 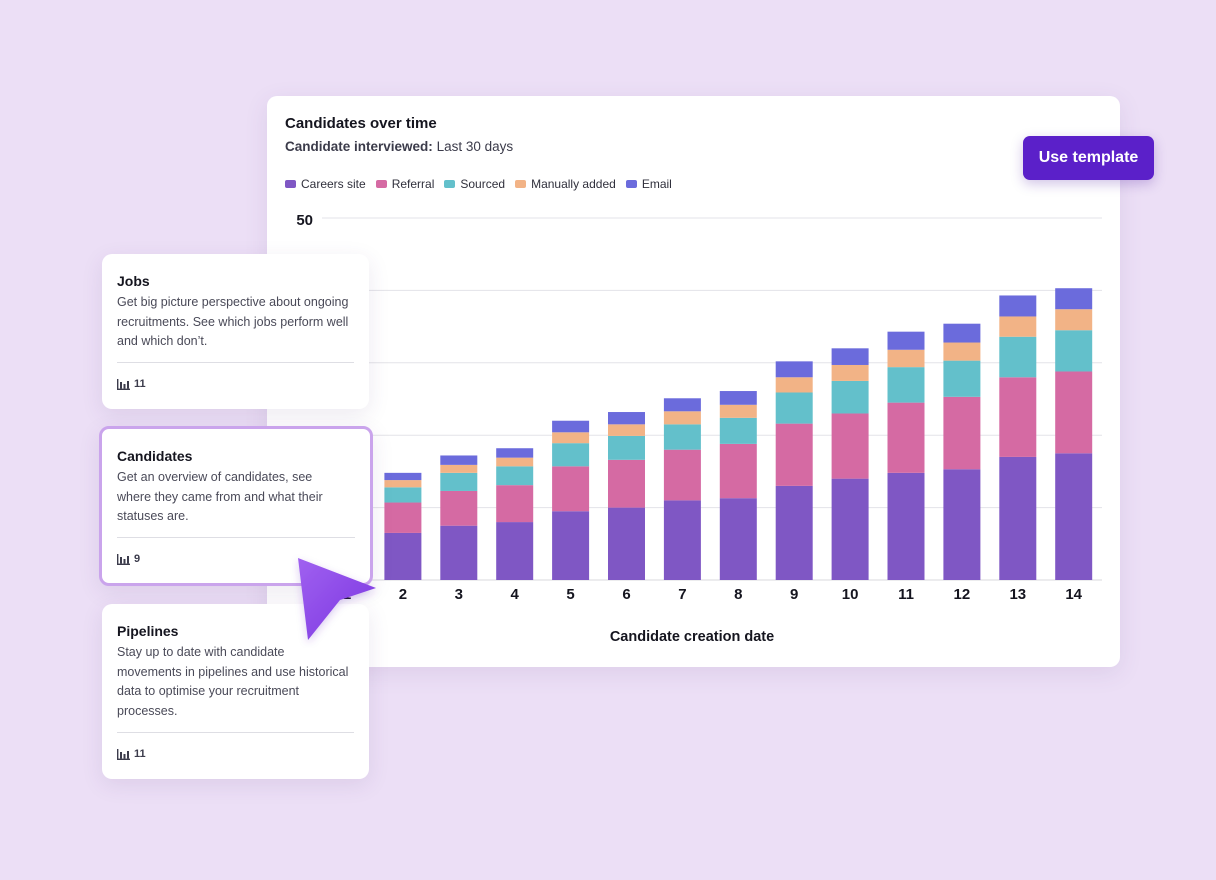 I want to click on x-axis-label: Candidate creation date, so click(x=692, y=637).